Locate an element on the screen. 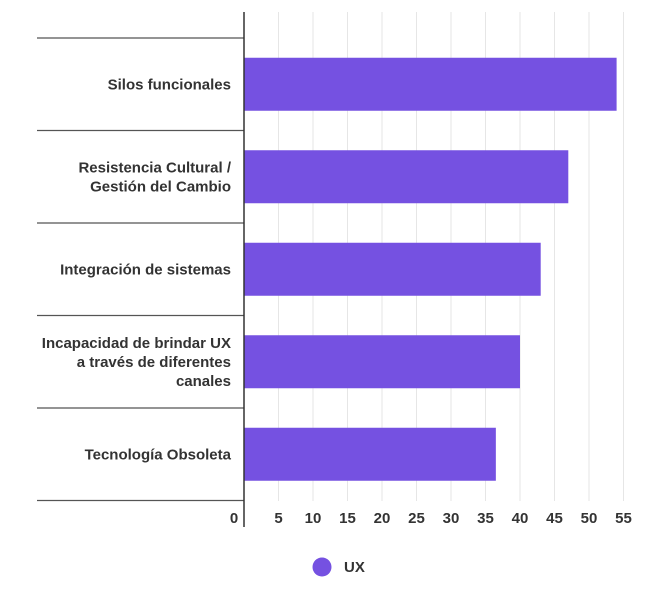 This screenshot has height=592, width=670. category-label-line: canales is located at coordinates (203, 381).